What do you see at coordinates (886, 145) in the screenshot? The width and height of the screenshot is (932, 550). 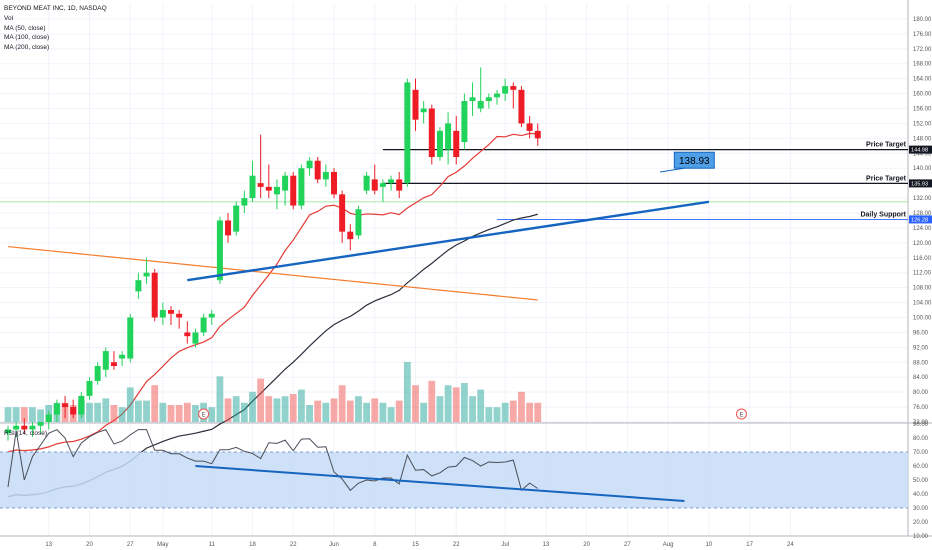 I see `price-target-label-1: Price Target` at bounding box center [886, 145].